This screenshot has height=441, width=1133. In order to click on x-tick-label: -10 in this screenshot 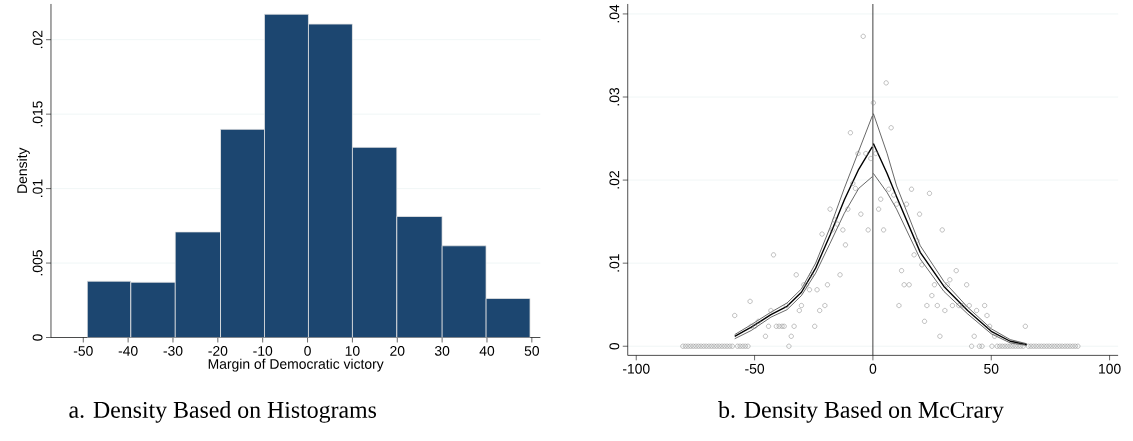, I will do `click(263, 351)`.